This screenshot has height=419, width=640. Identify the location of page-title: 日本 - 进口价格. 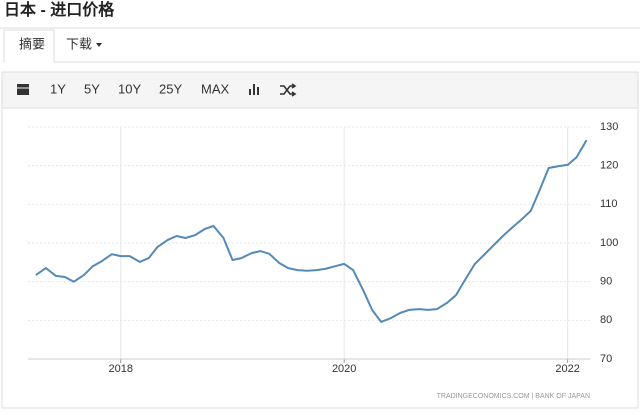
(59, 9).